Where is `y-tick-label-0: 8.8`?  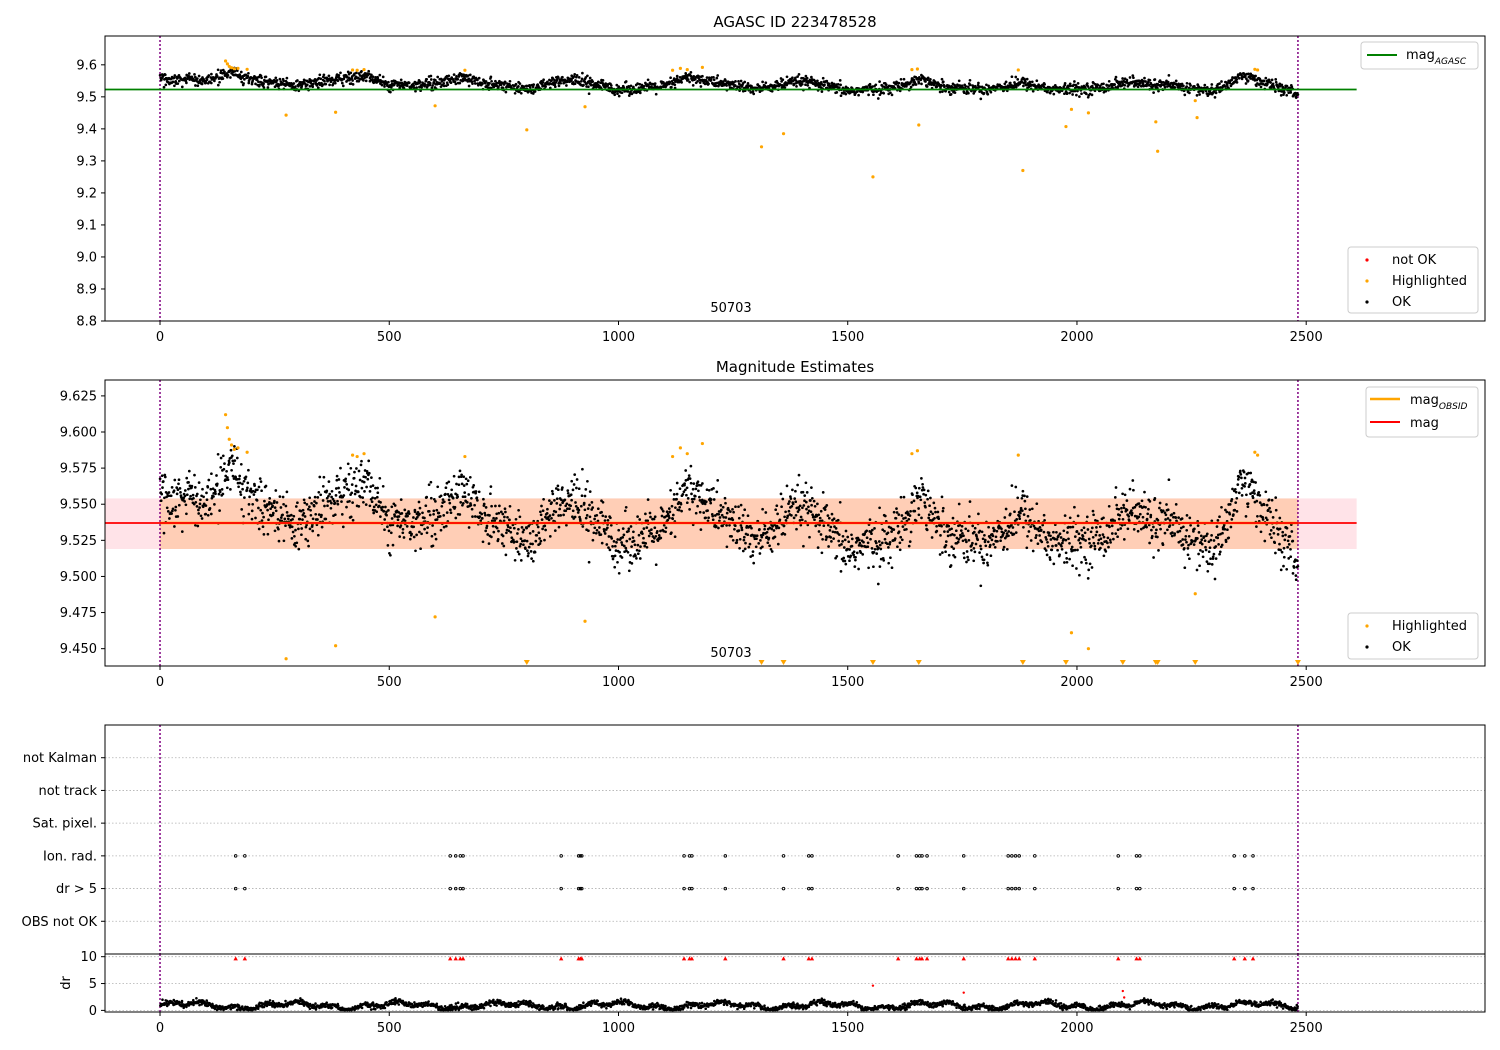 y-tick-label-0: 8.8 is located at coordinates (86, 322).